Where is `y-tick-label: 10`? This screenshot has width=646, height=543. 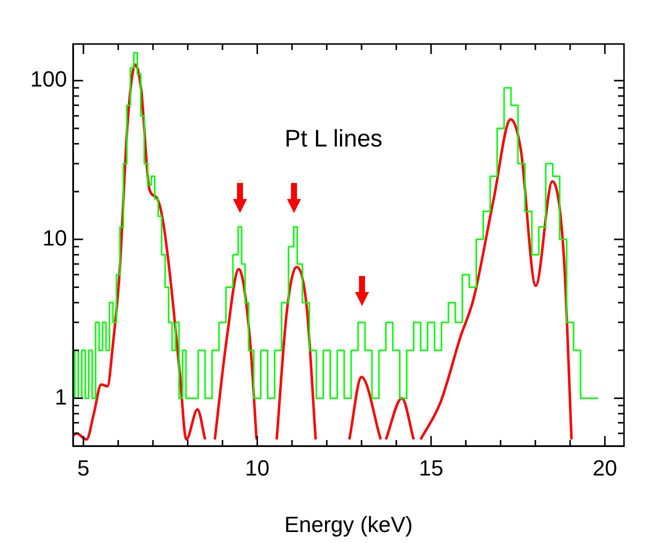 y-tick-label: 10 is located at coordinates (54, 237).